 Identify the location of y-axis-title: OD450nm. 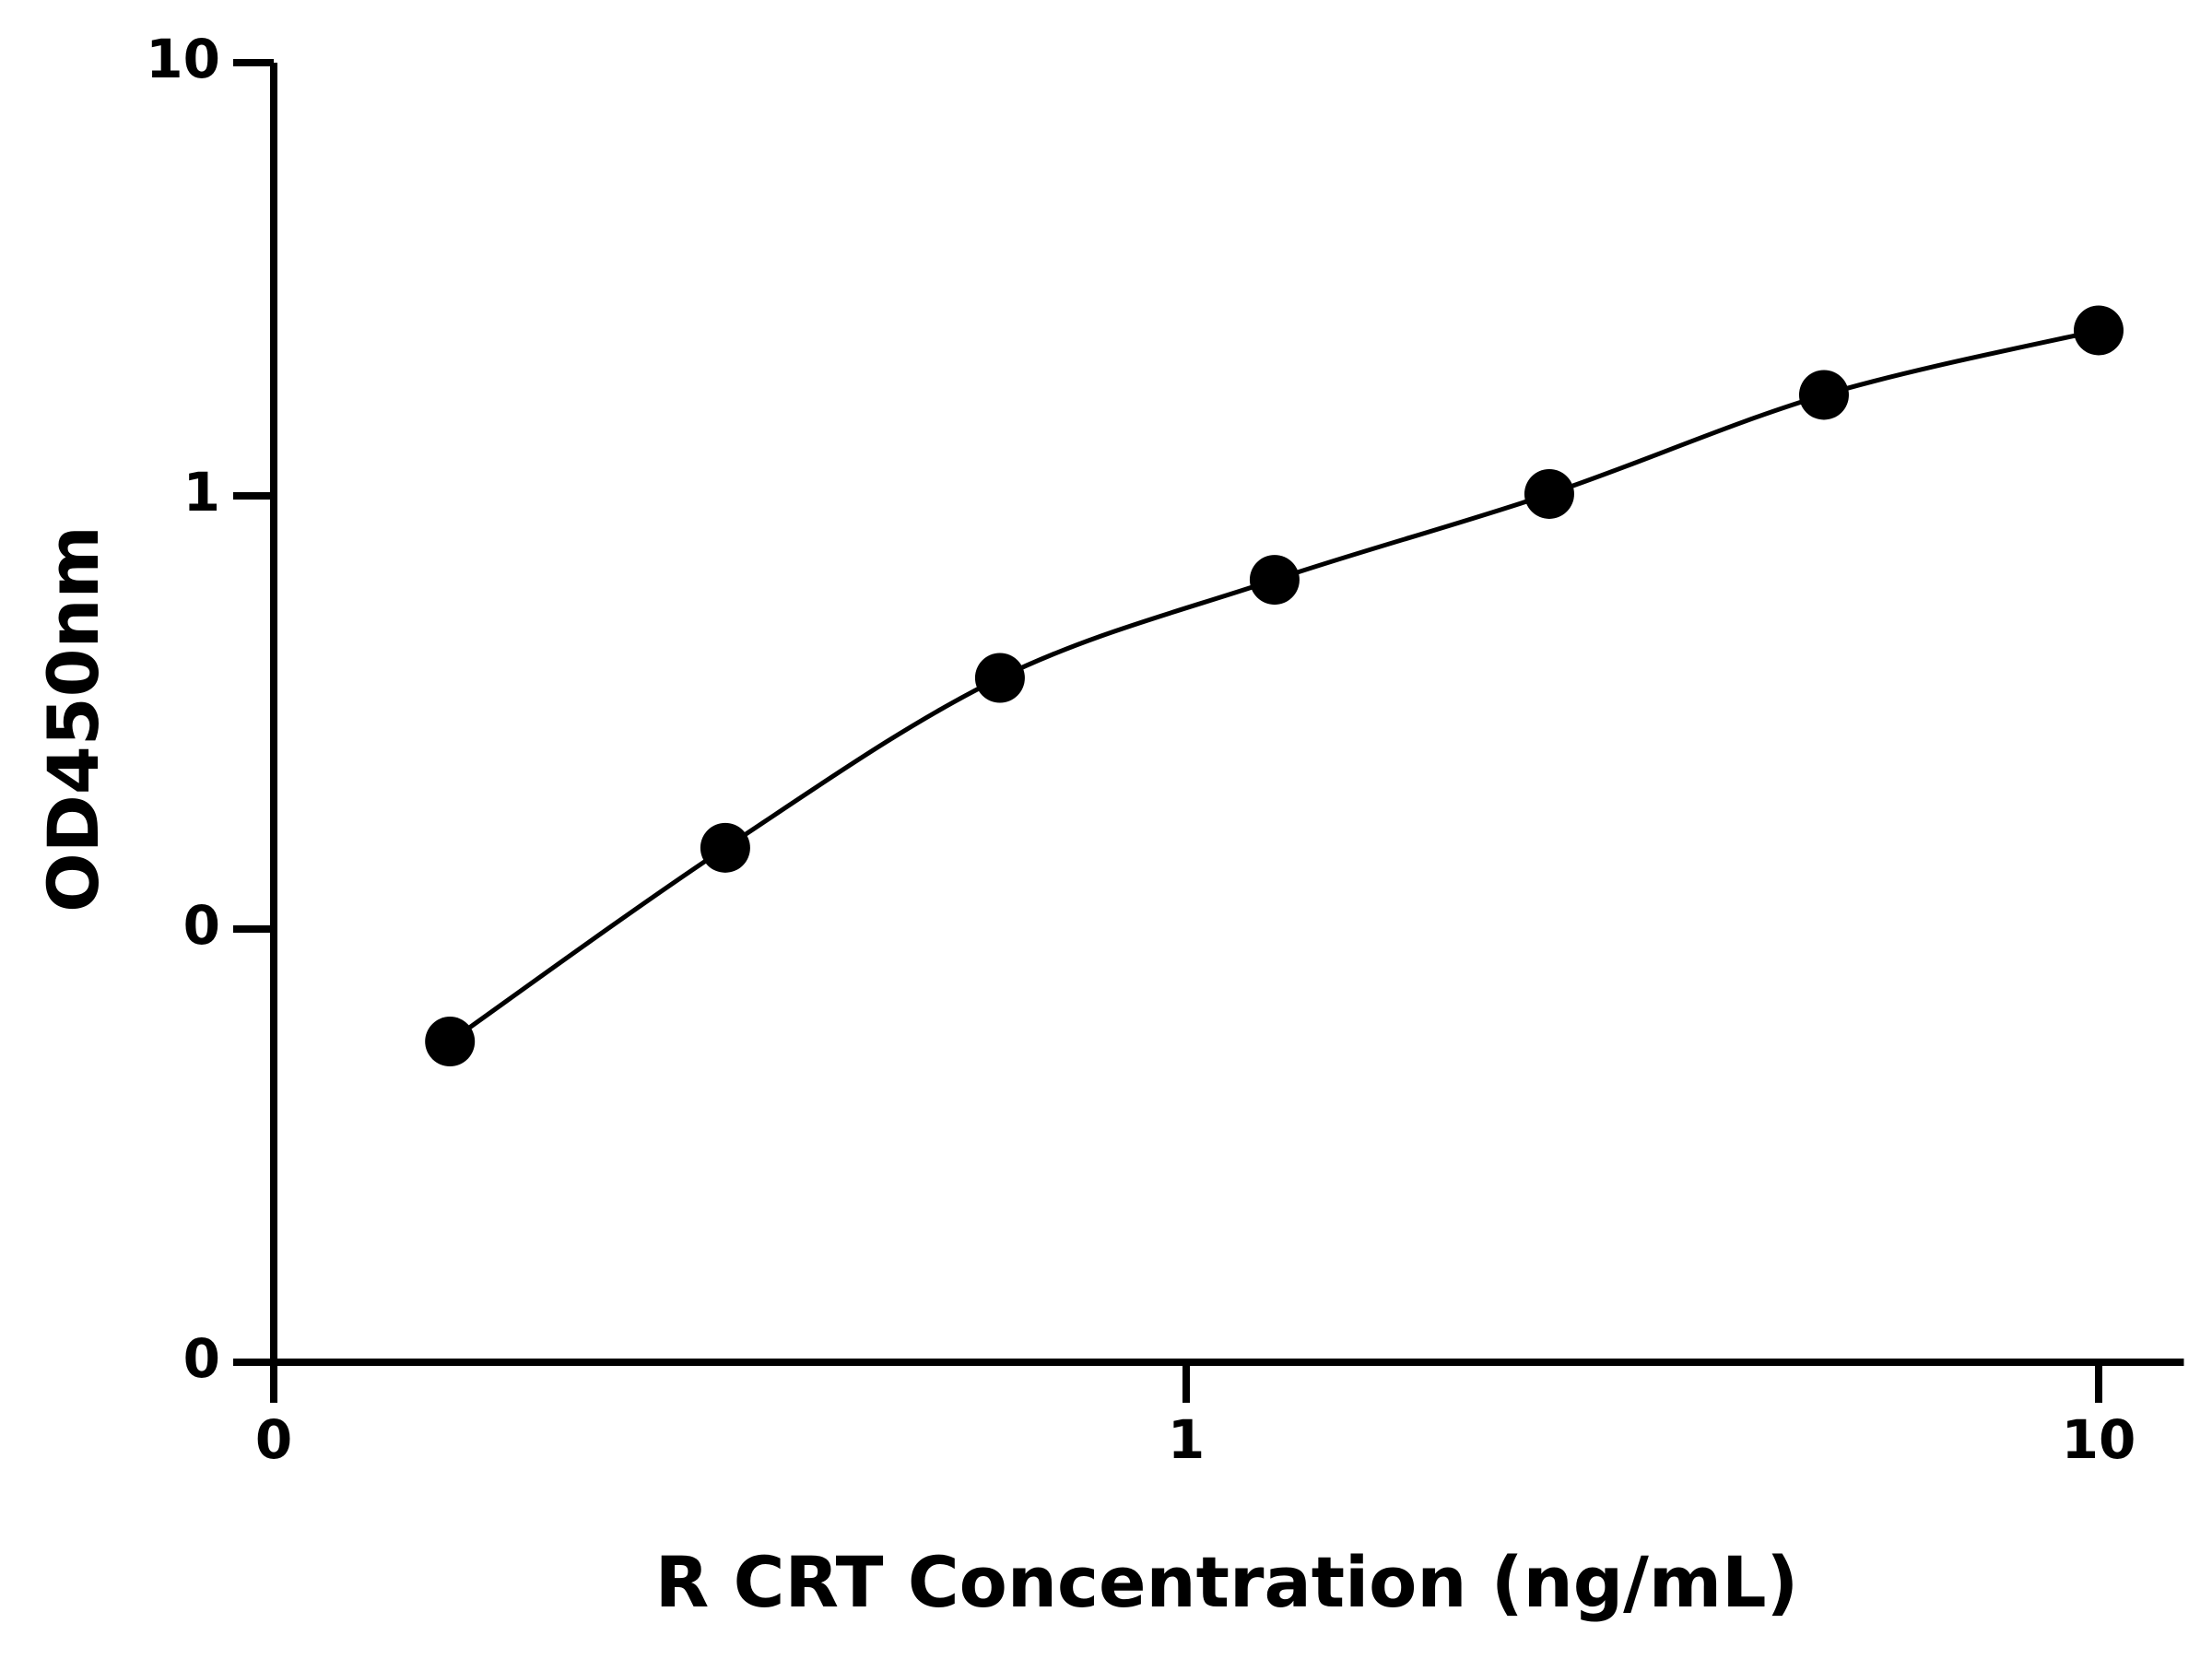
(73, 718).